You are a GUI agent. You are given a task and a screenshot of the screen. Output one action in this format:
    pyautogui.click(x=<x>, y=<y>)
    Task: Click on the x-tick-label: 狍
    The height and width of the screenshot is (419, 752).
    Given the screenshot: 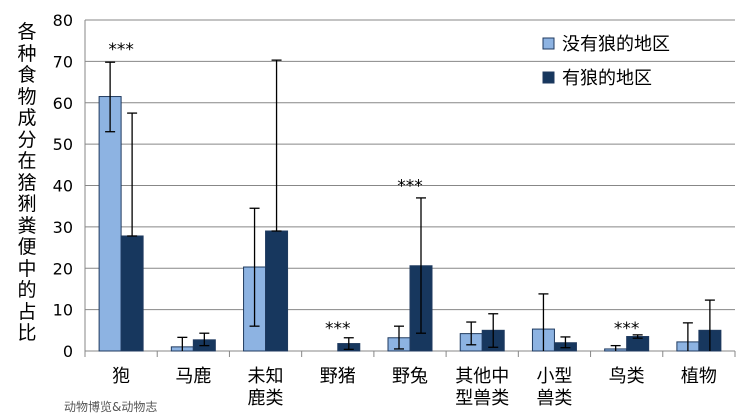 What is the action you would take?
    pyautogui.click(x=121, y=376)
    